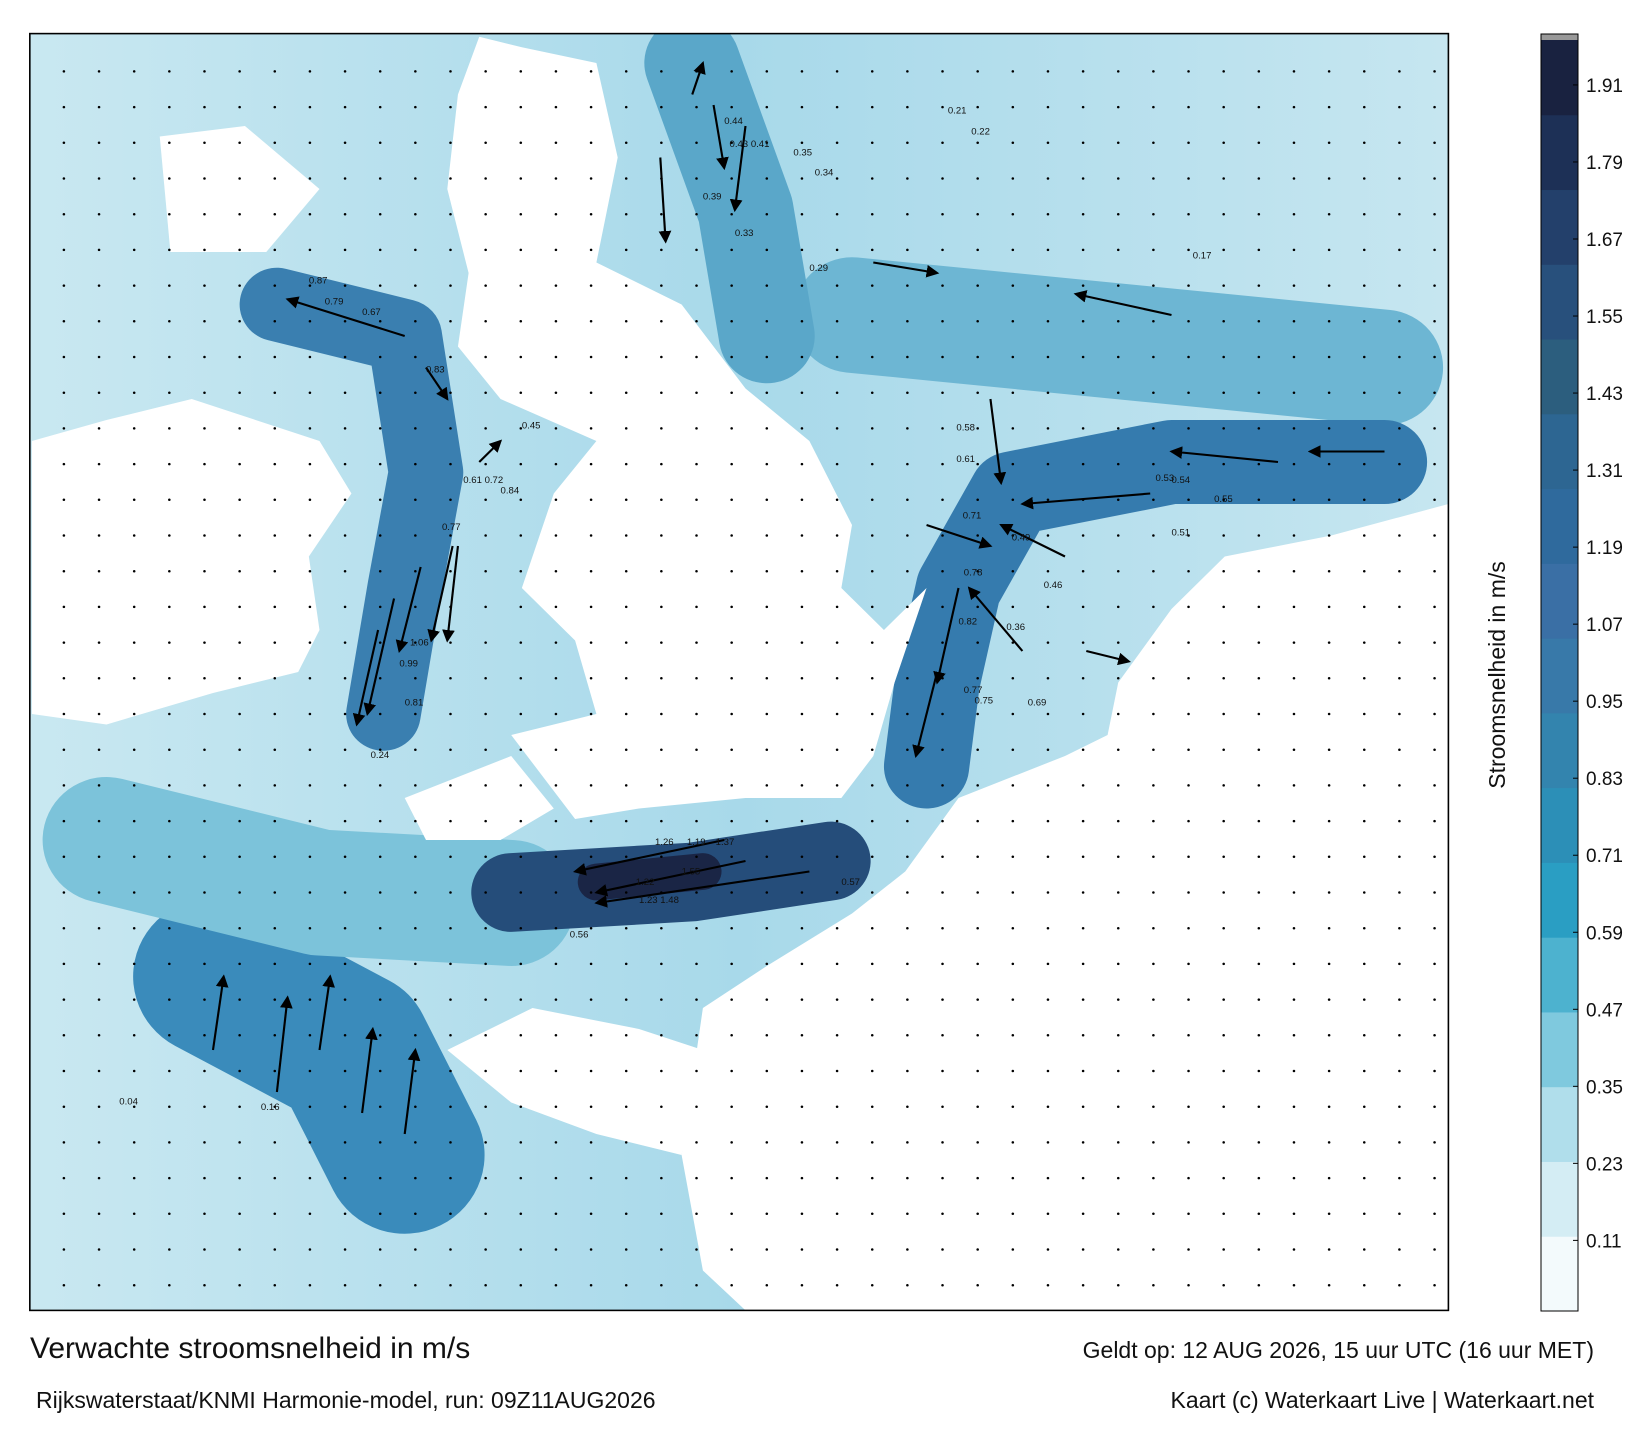  Describe the element at coordinates (733, 121) in the screenshot. I see `map-value-label: 0.44` at that location.